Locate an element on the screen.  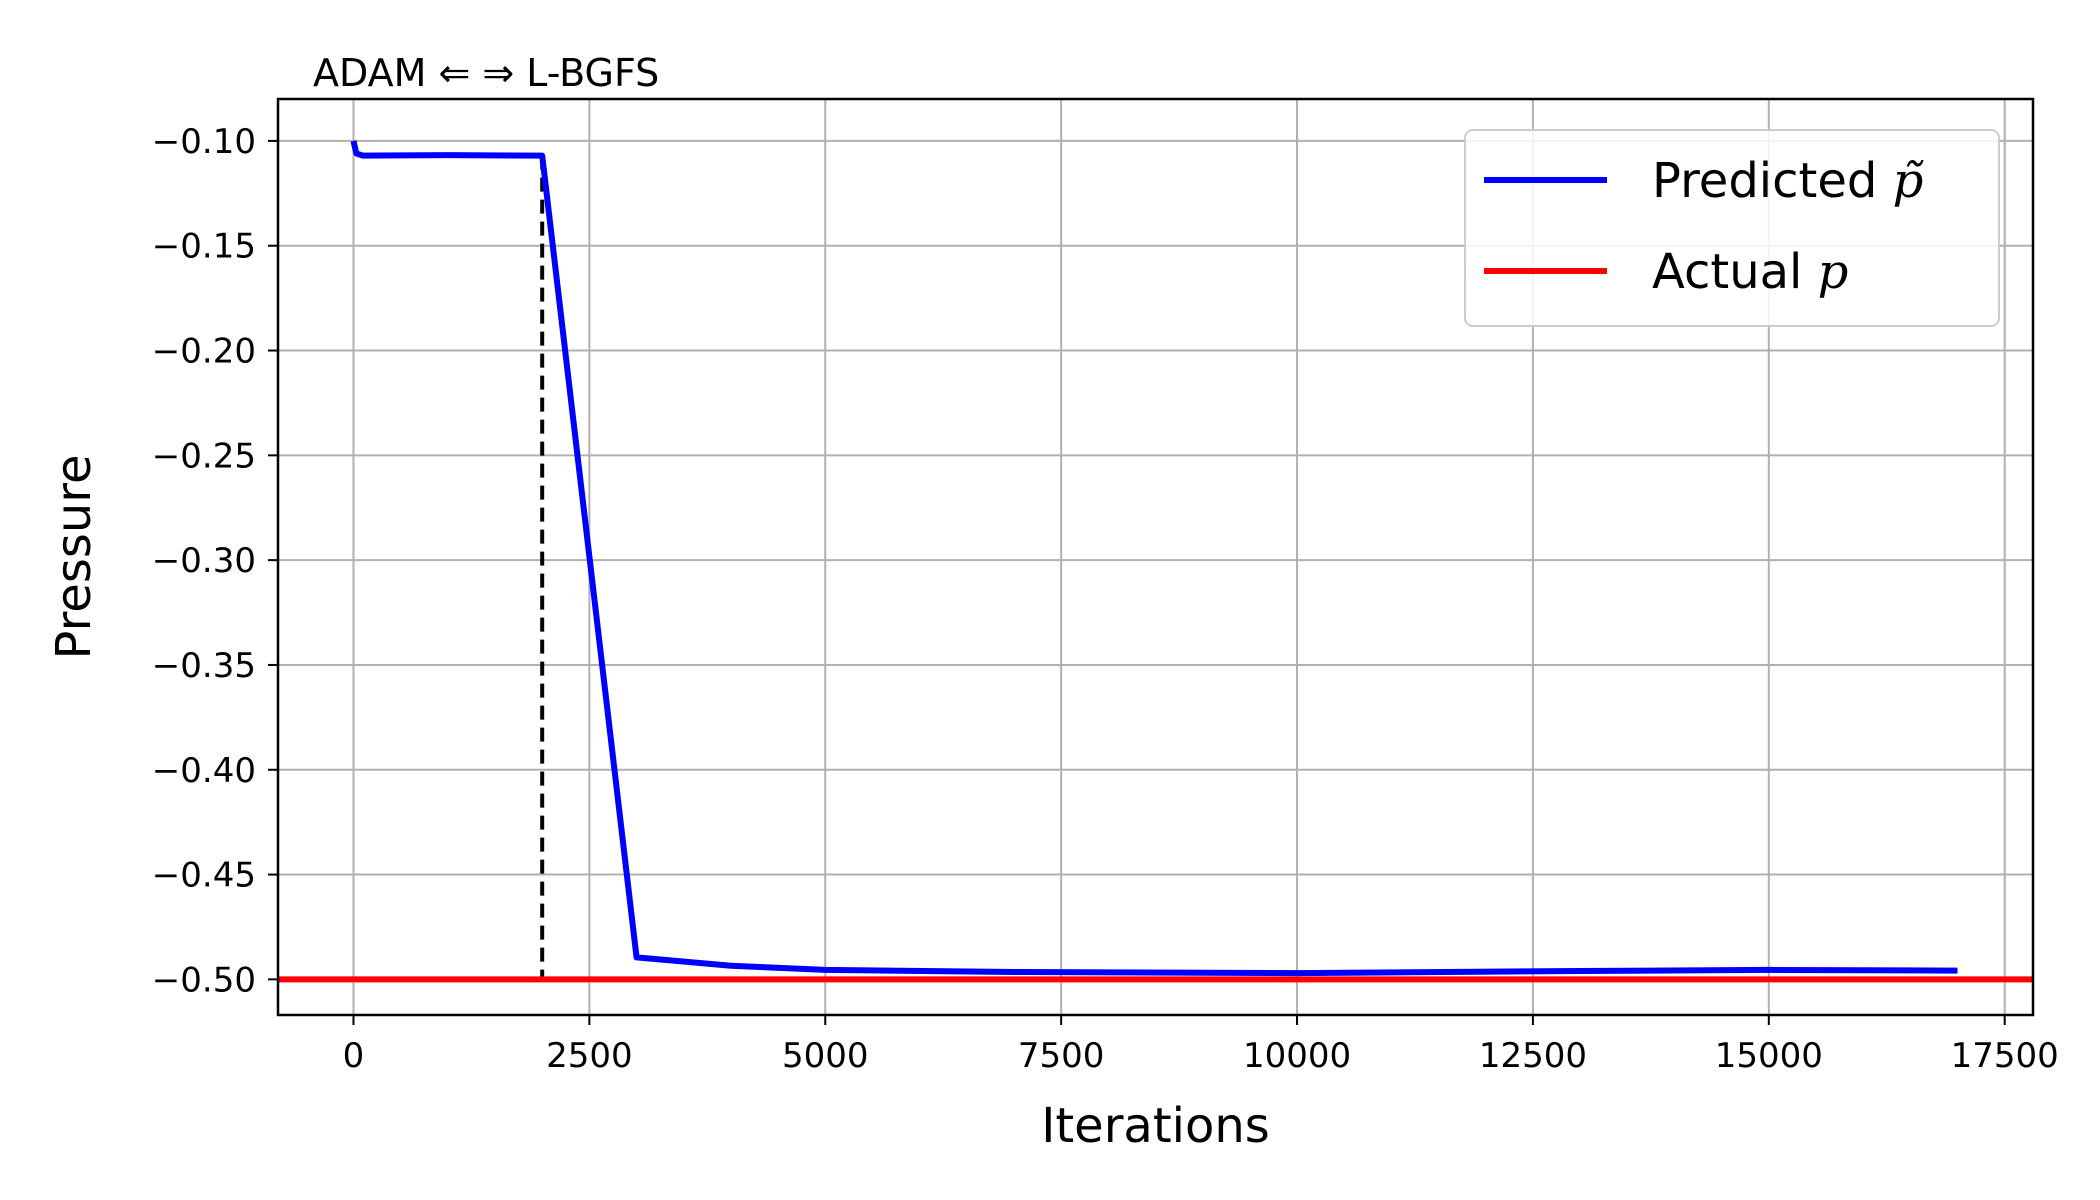
y-tick-label: −0.25 is located at coordinates (204, 456).